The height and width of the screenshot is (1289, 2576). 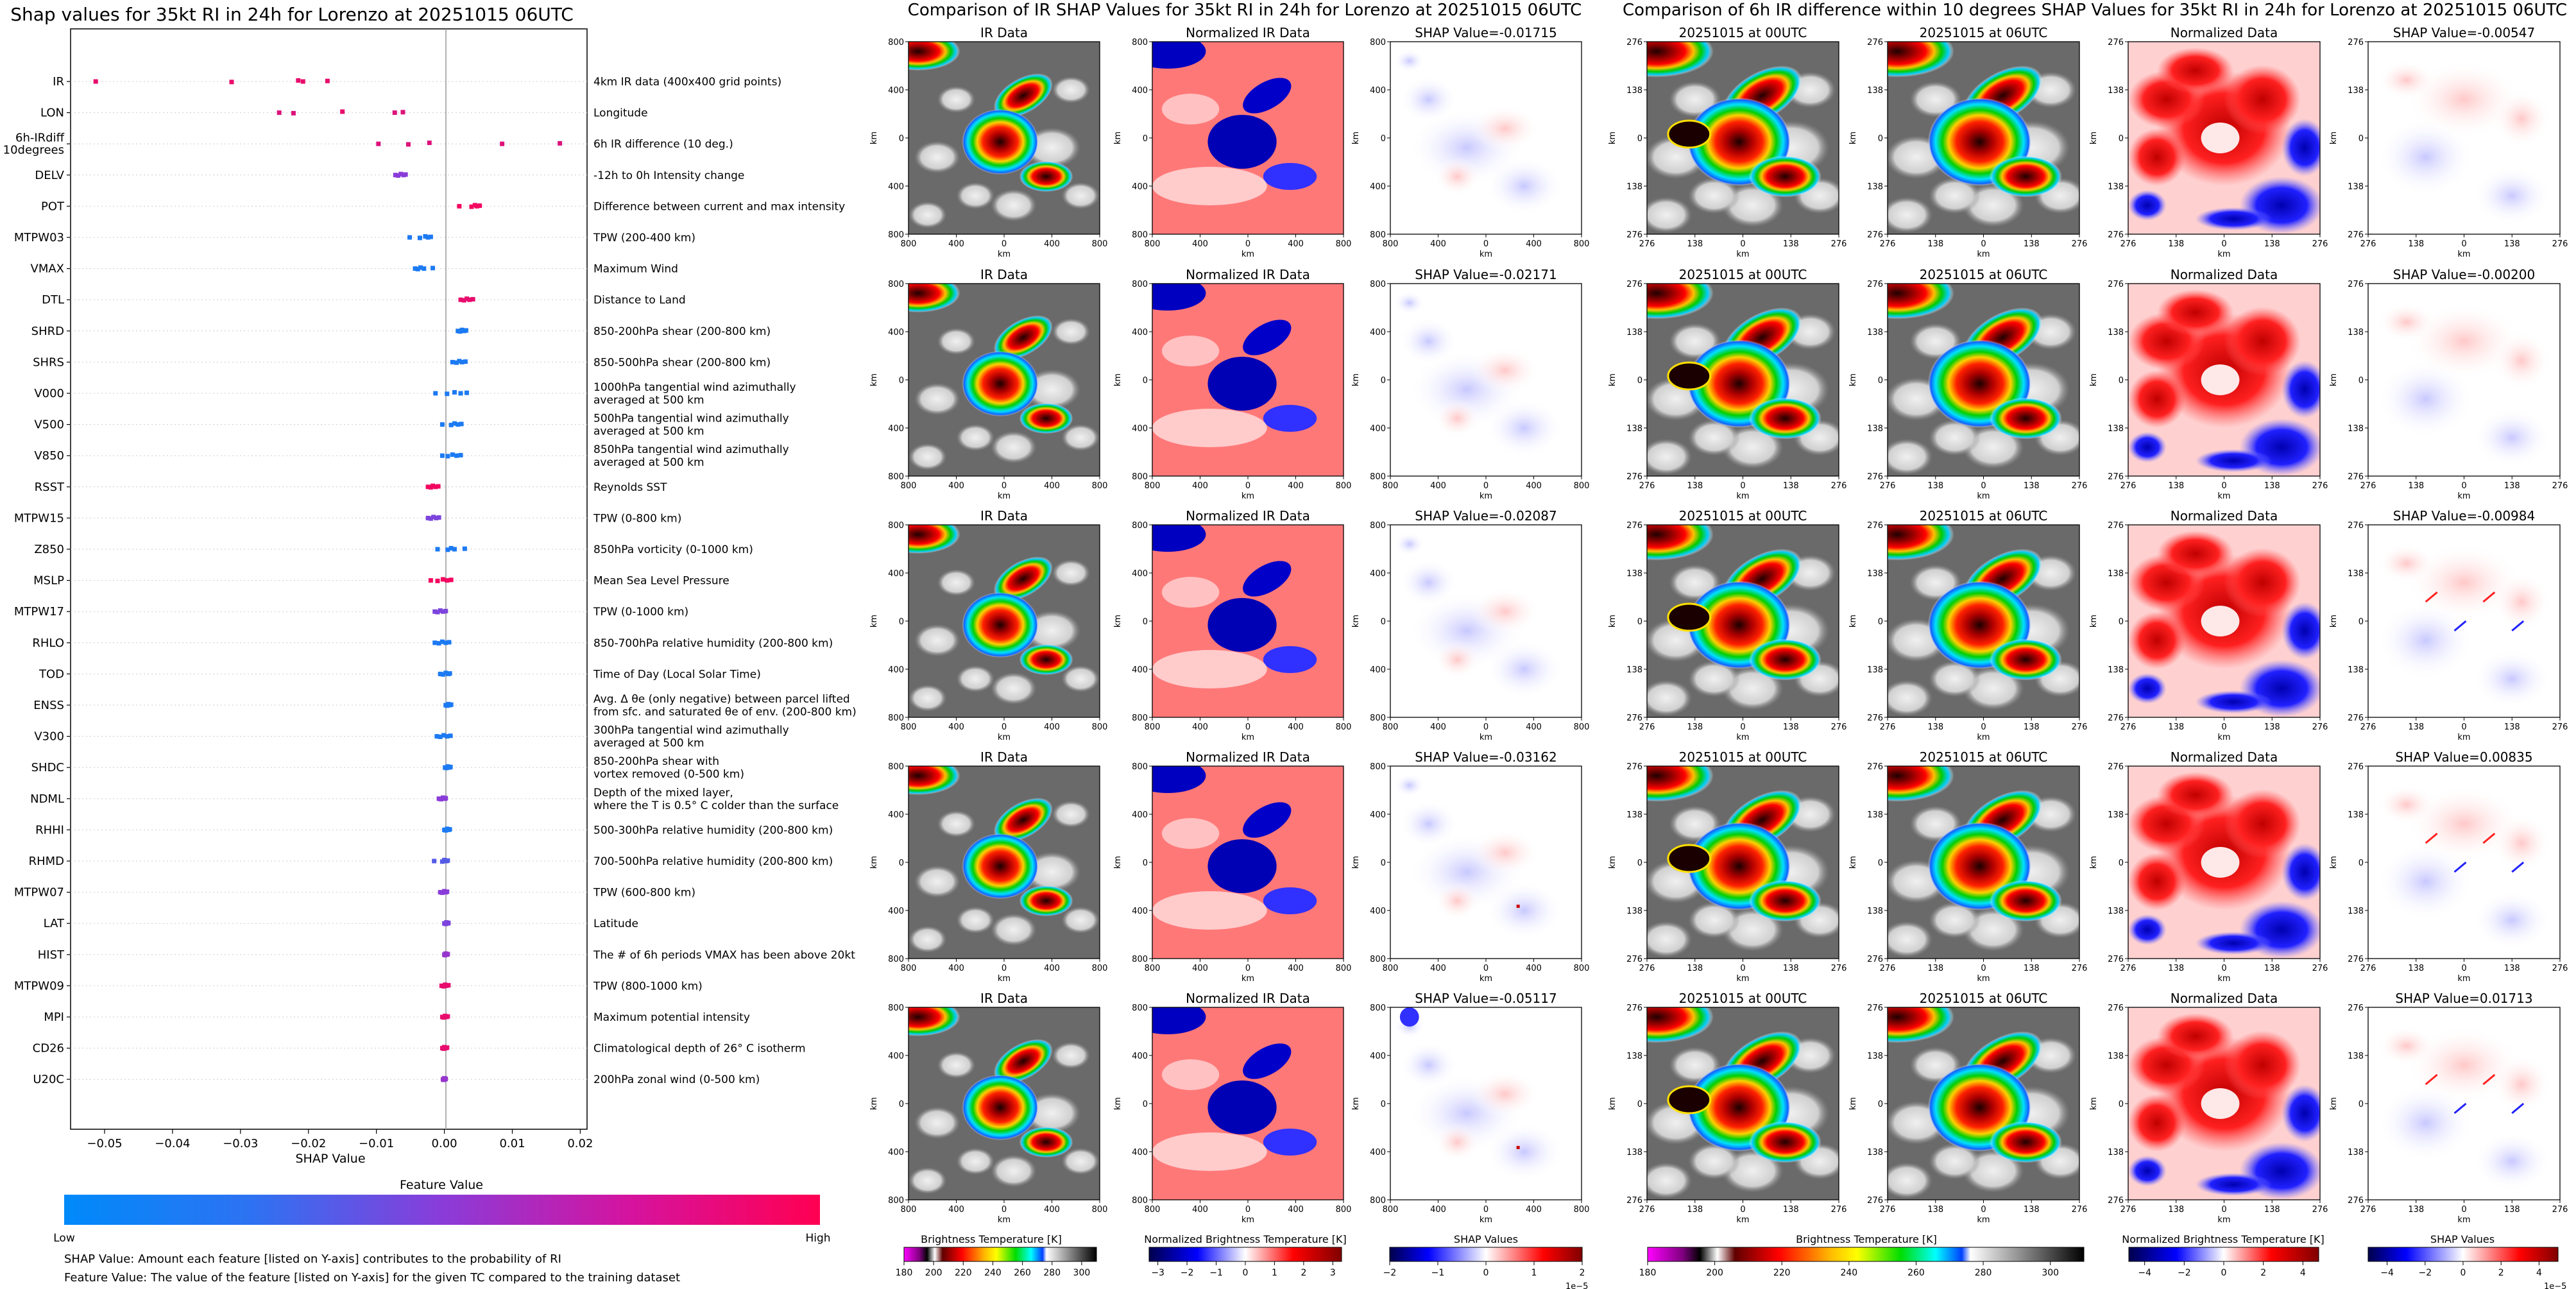 I want to click on feature-description: averaged at 500 km, so click(x=648, y=743).